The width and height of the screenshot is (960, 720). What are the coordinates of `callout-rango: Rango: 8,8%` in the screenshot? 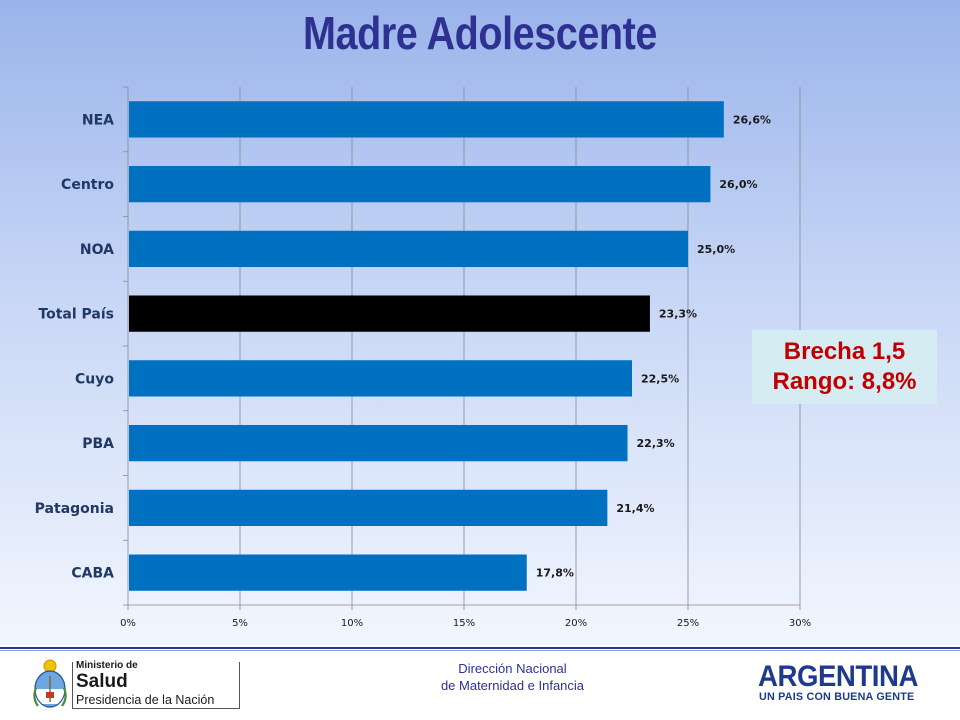 It's located at (844, 381).